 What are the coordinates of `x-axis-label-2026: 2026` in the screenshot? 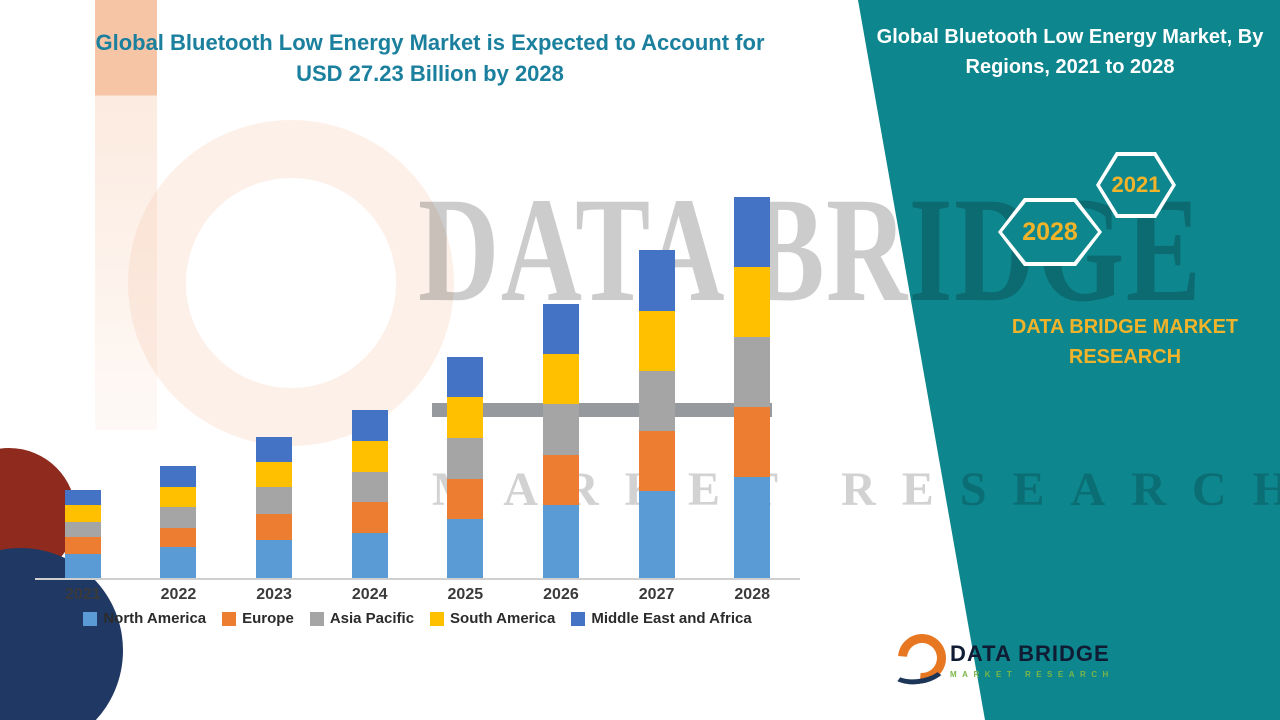 It's located at (561, 594).